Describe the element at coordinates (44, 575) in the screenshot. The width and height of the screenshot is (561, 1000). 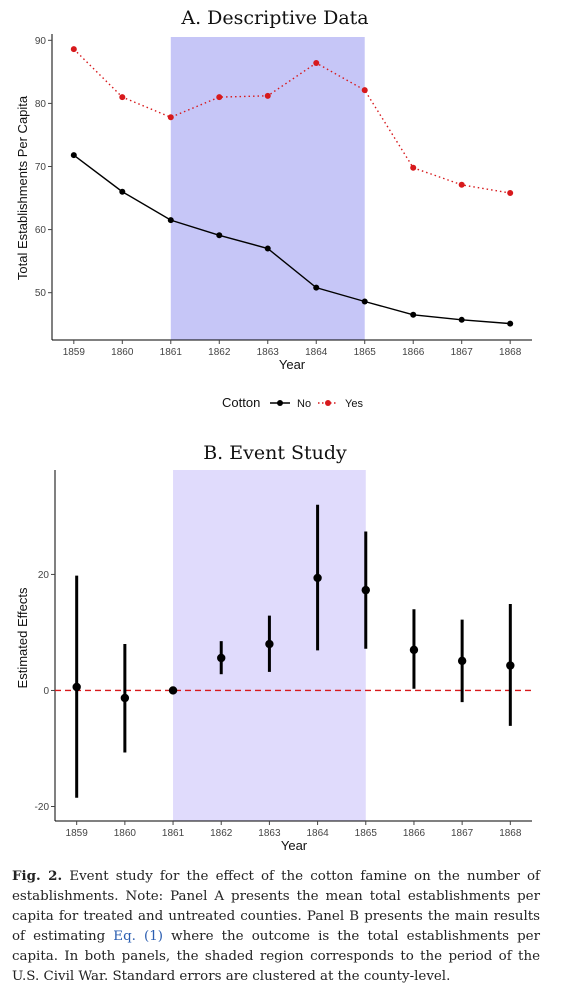
I see `y-tick-label: 20` at that location.